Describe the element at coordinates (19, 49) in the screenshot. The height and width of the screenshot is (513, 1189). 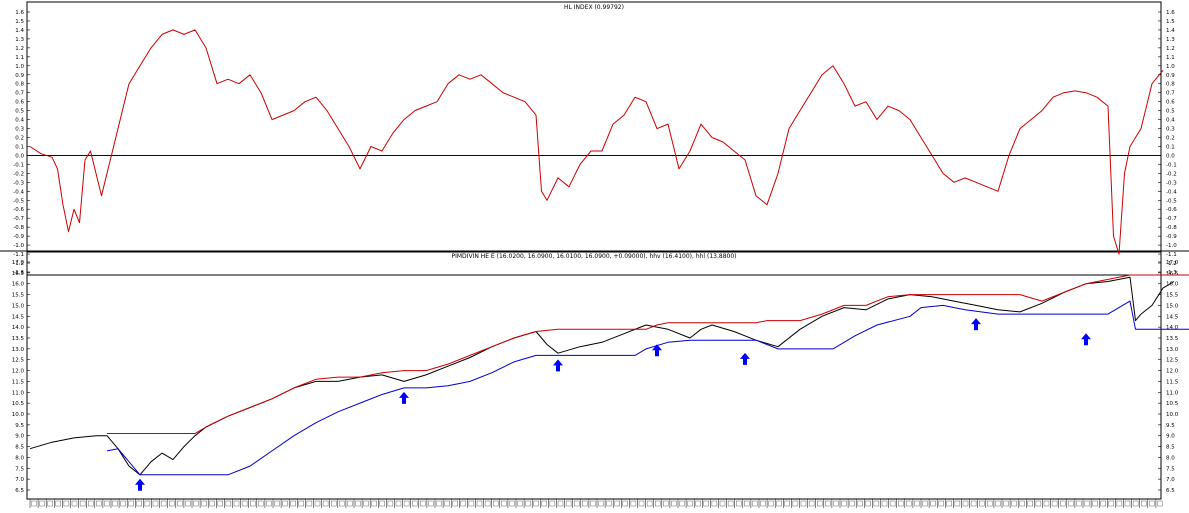
I see `top-y-tick-label-left: 1.2` at that location.